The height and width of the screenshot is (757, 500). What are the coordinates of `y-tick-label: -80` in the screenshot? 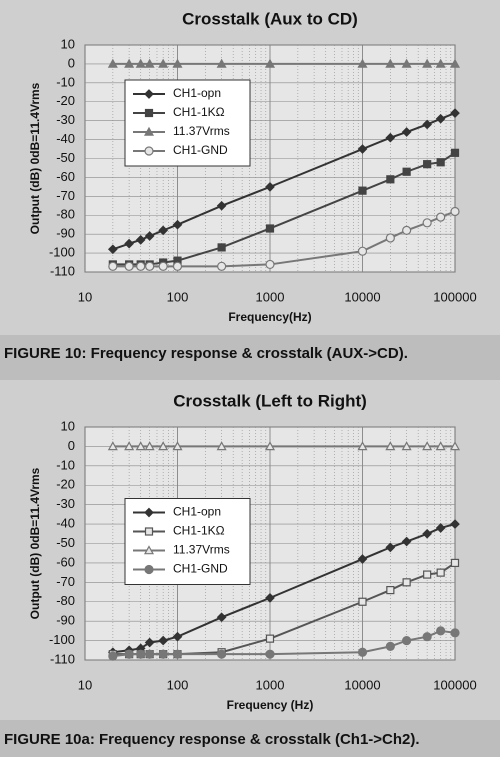 It's located at (65, 600).